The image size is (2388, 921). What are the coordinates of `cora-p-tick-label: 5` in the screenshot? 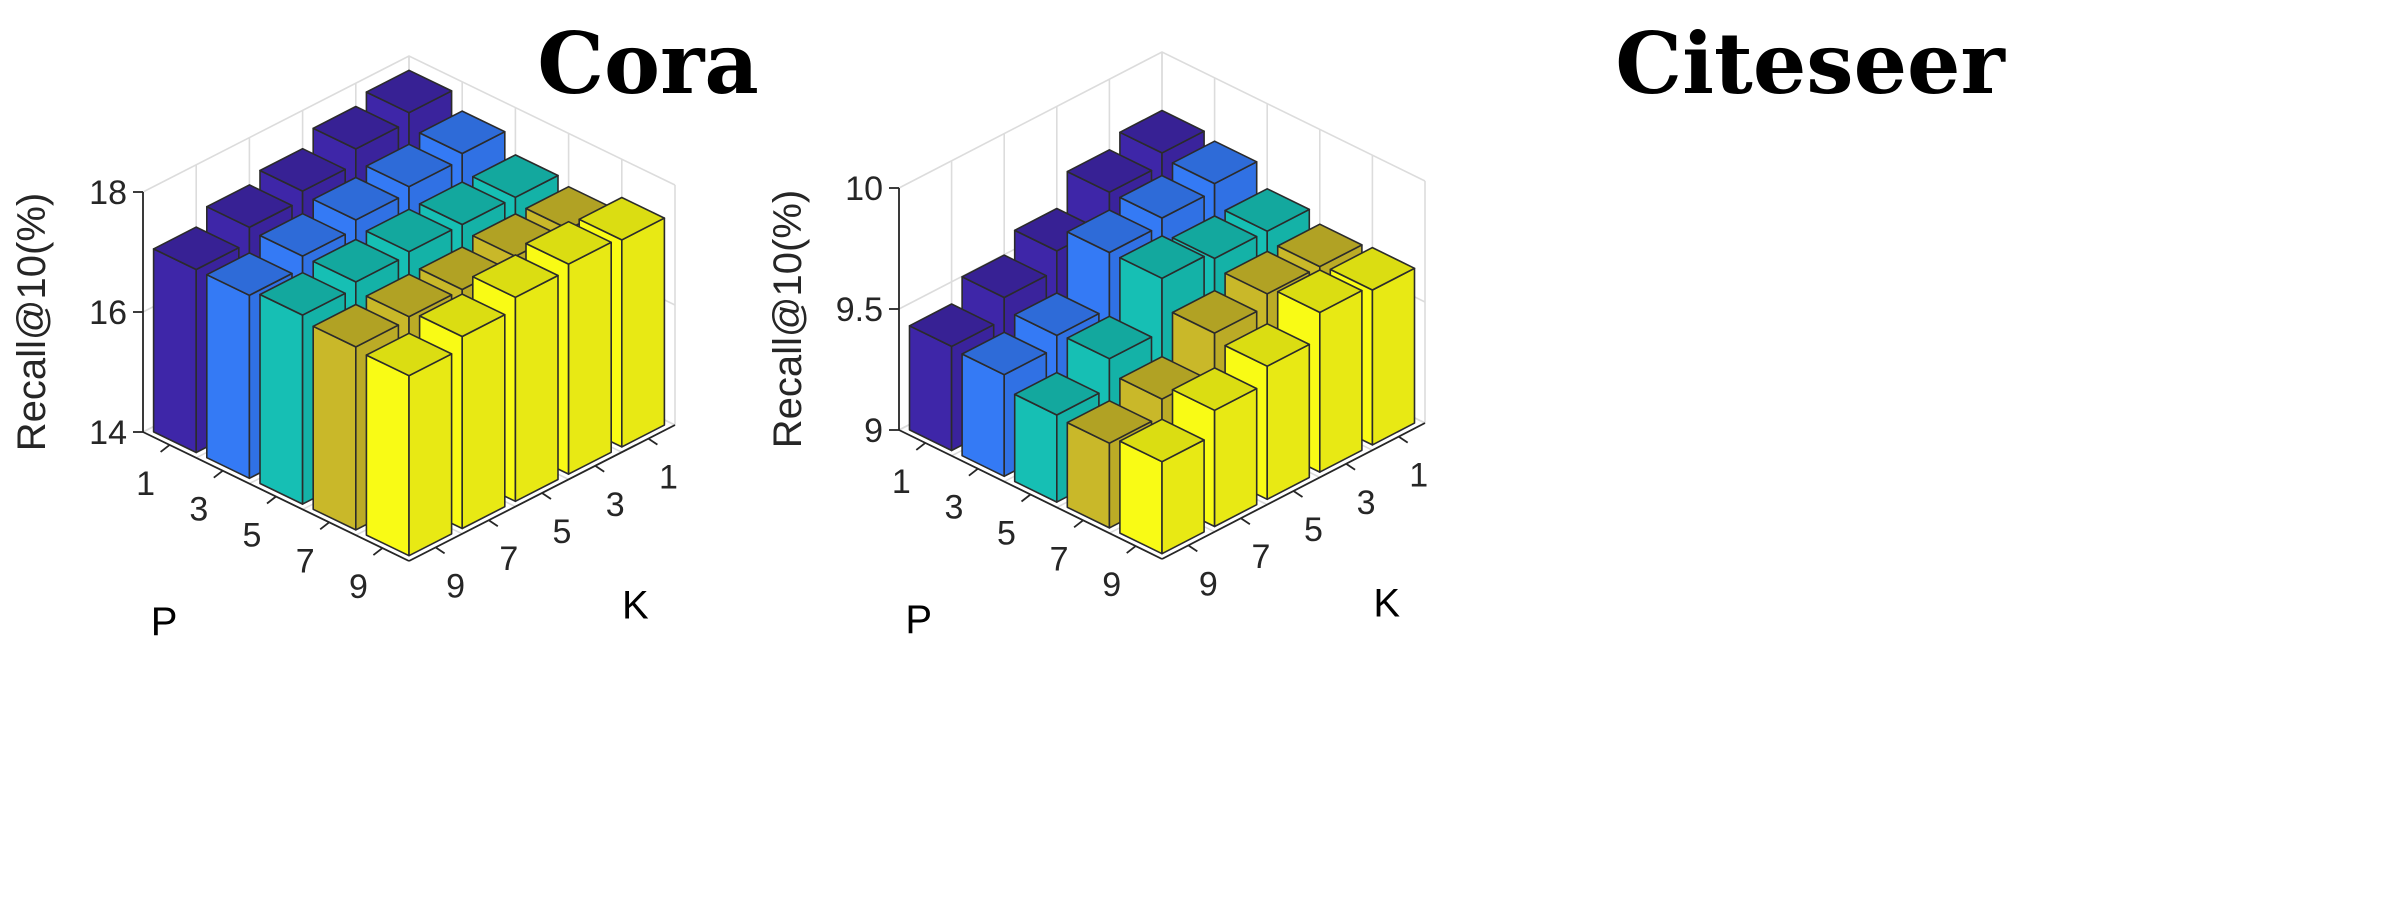 It's located at (252, 536).